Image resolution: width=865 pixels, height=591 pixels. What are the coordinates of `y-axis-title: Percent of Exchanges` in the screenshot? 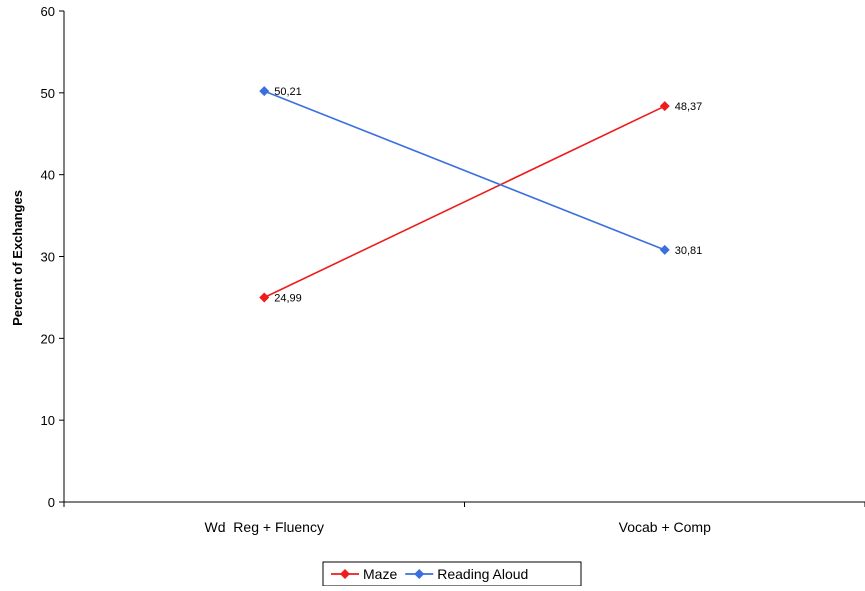 It's located at (17, 258).